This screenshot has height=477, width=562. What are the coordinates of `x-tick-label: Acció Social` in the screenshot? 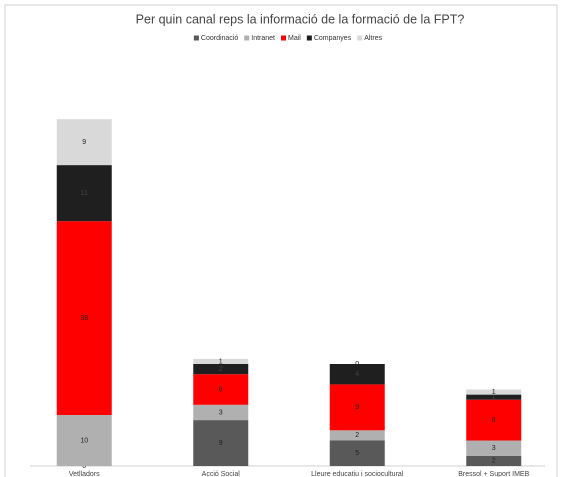 It's located at (221, 474).